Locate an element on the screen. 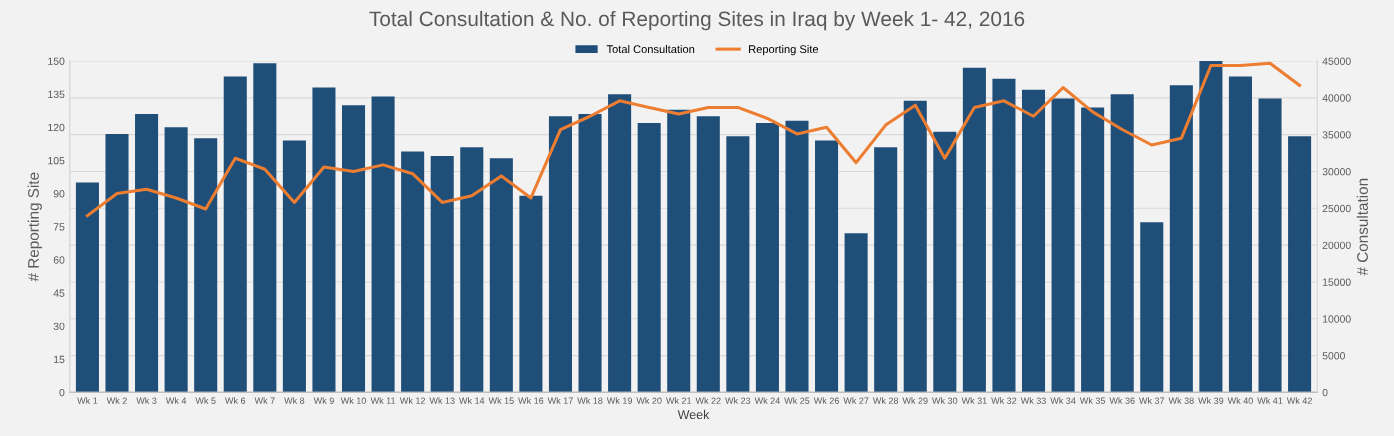  x-tick-label: Wk 16 is located at coordinates (531, 400).